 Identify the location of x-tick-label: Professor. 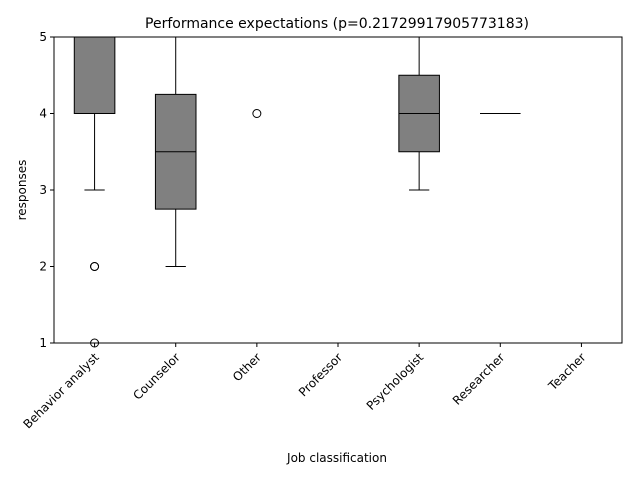
(320, 374).